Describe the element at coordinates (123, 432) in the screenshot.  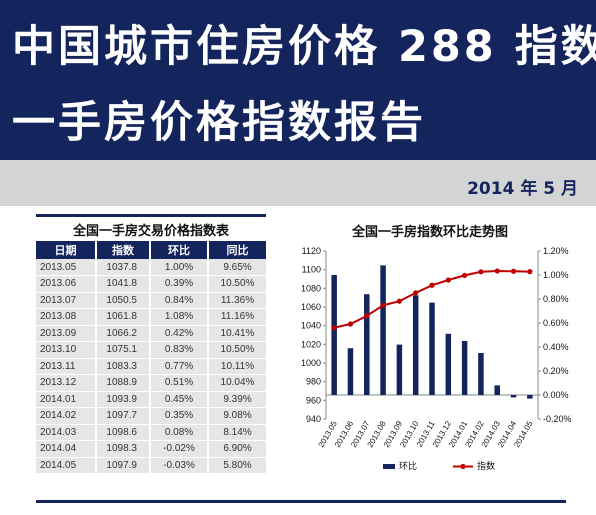
I see `cell-index: 1098.6` at that location.